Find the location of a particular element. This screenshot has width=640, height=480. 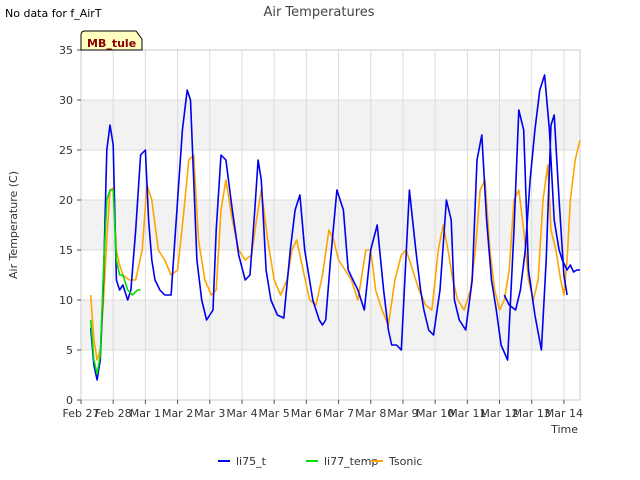

badge-shape is located at coordinates (111, 40).